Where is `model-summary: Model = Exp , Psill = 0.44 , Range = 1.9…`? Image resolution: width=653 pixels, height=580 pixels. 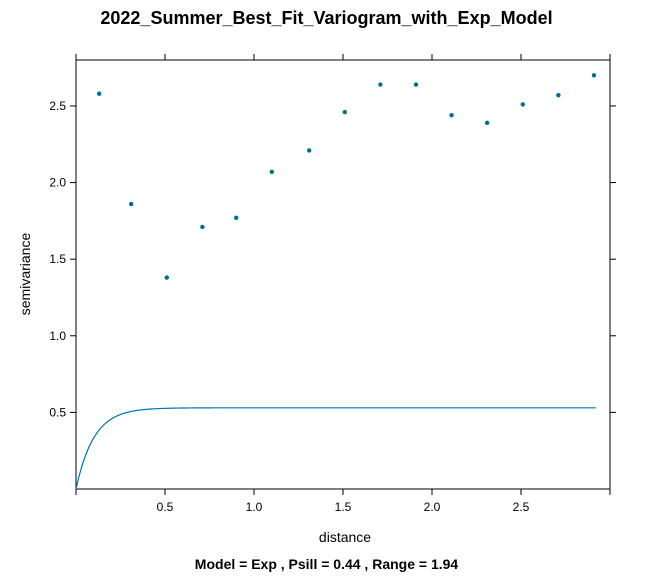 model-summary: Model = Exp , Psill = 0.44 , Range = 1.9… is located at coordinates (326, 564).